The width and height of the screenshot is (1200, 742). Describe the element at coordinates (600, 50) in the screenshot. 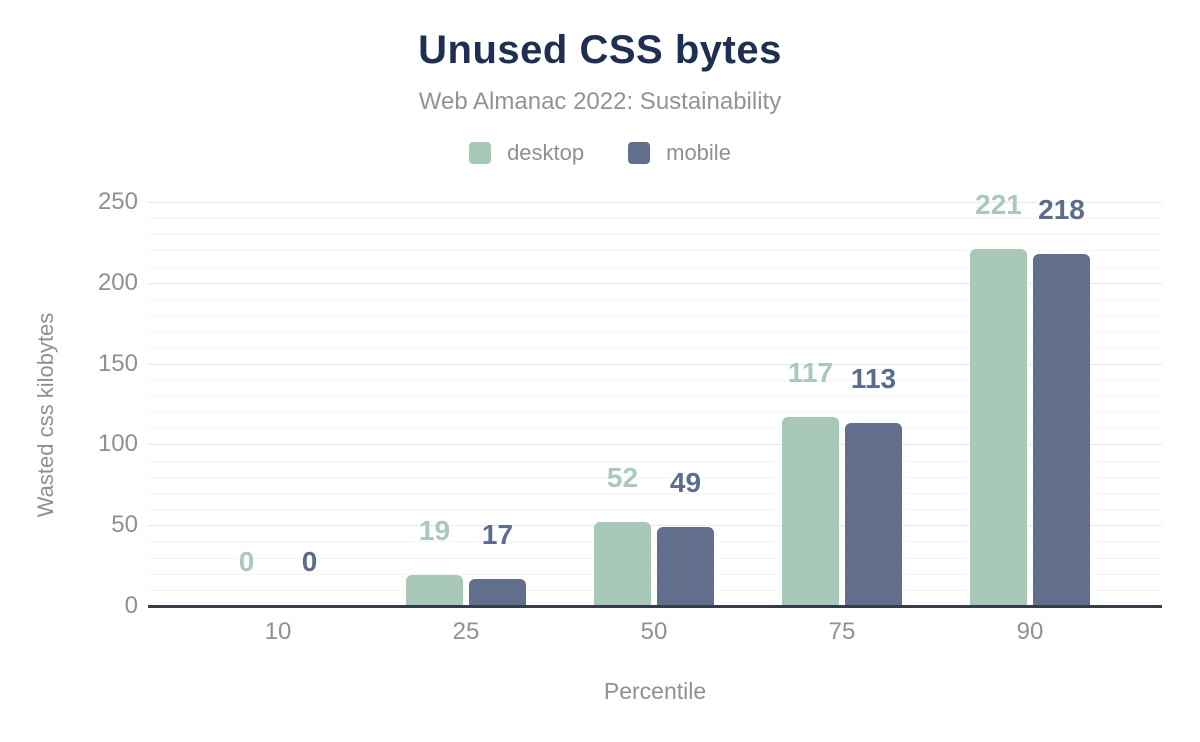

I see `chart-title: Unused CSS bytes` at that location.